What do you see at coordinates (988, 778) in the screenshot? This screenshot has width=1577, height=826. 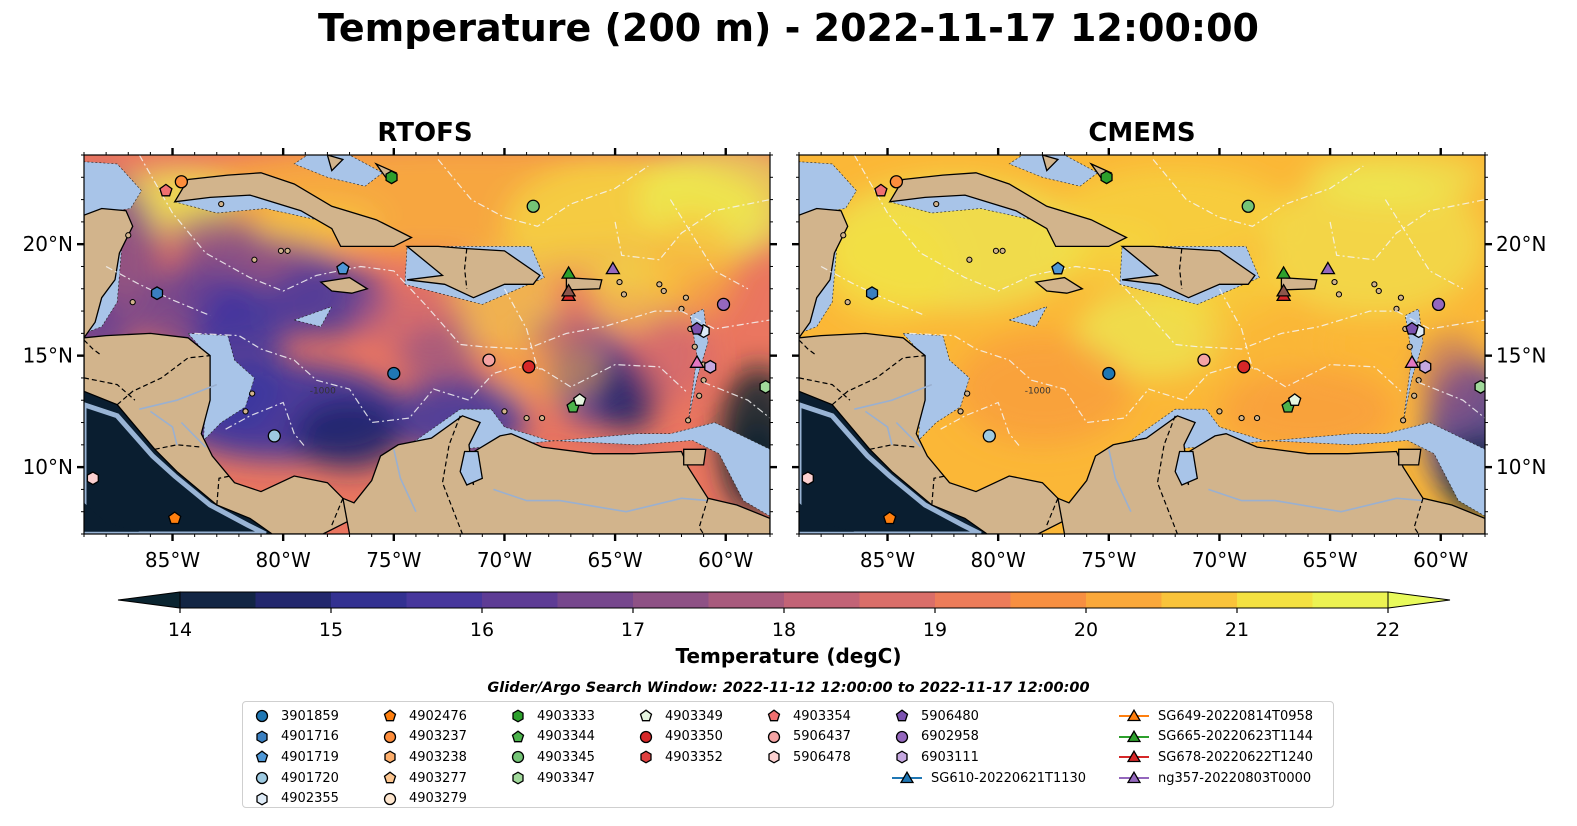 I see `legend-item: SG610-20220621T1130` at bounding box center [988, 778].